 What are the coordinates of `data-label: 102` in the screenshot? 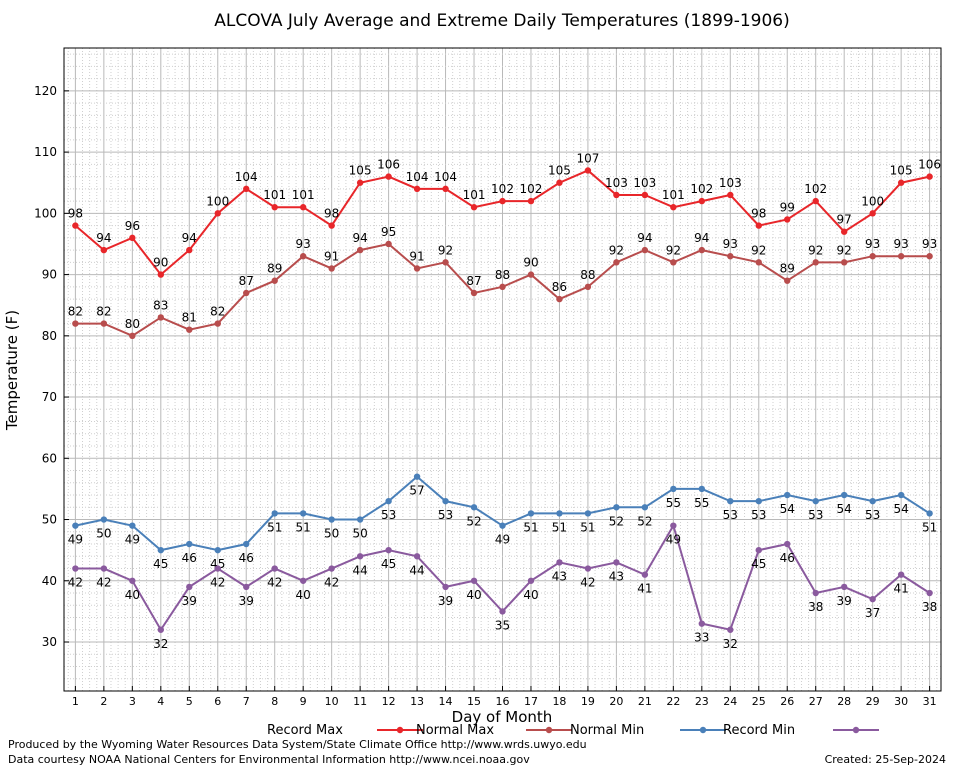 It's located at (701, 189).